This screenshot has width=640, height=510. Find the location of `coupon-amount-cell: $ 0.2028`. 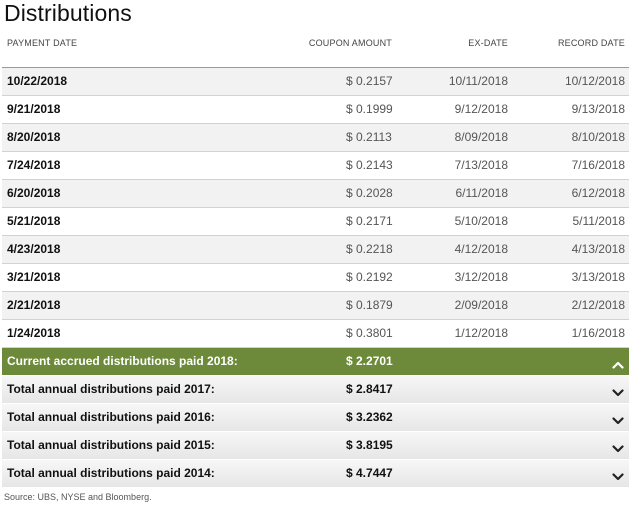

coupon-amount-cell: $ 0.2028 is located at coordinates (369, 193).